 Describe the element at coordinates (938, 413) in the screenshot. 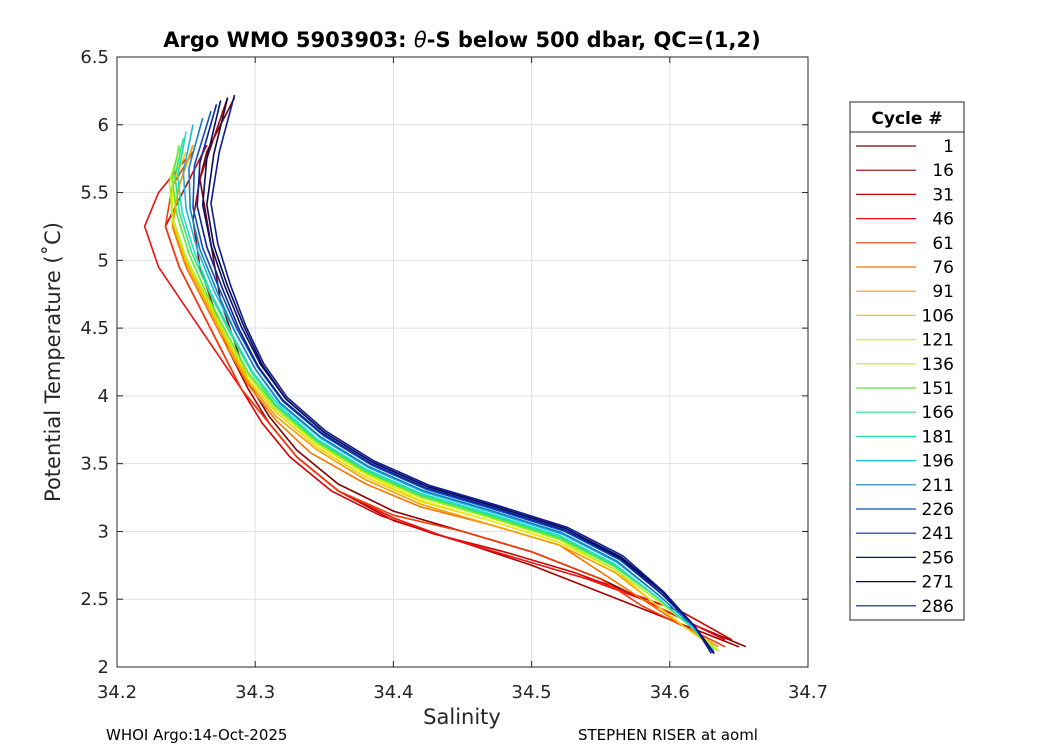

I see `legend-label: 166` at that location.